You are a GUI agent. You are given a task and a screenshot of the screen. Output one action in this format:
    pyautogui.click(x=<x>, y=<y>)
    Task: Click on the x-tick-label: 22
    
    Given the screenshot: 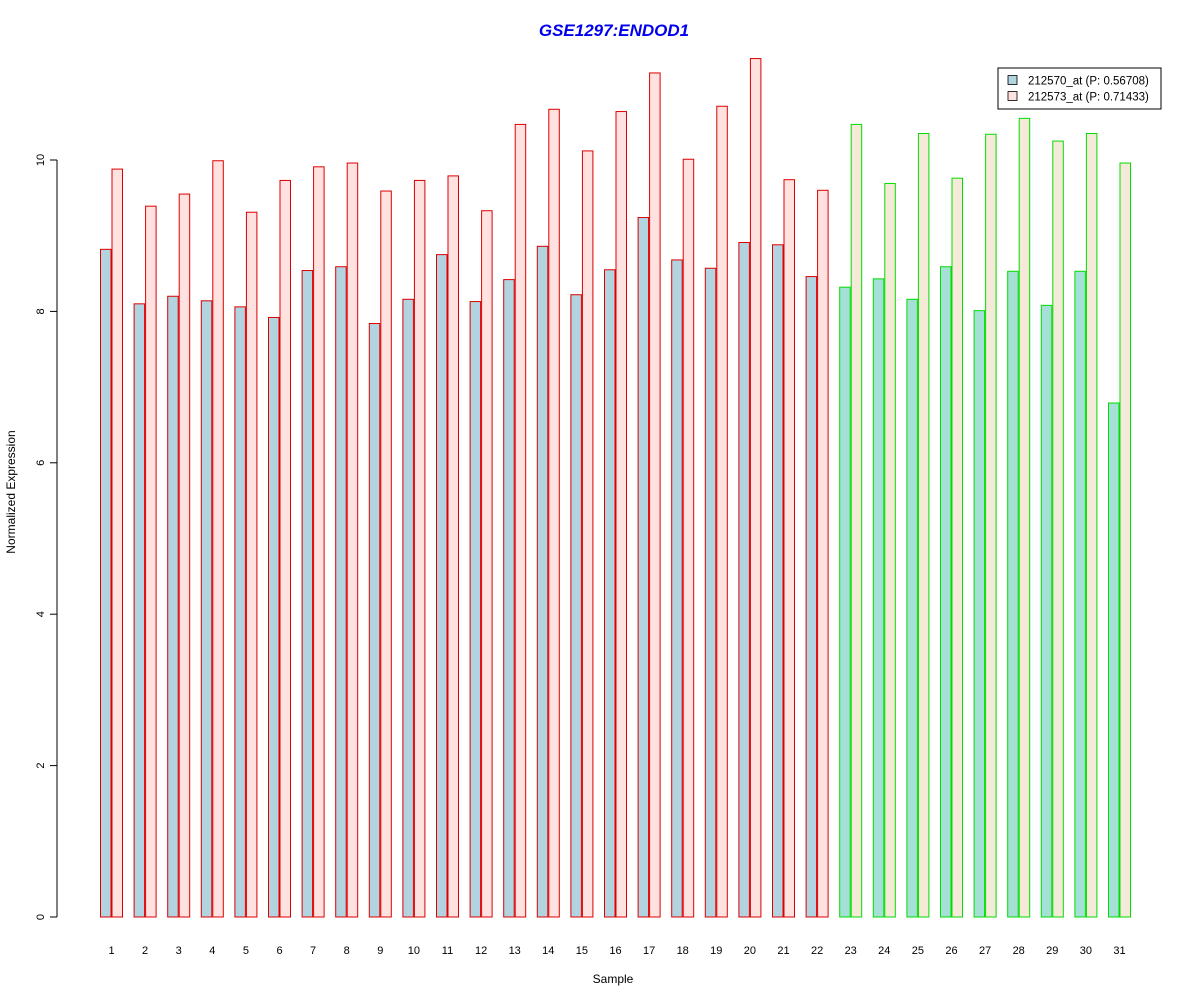 What is the action you would take?
    pyautogui.click(x=817, y=951)
    